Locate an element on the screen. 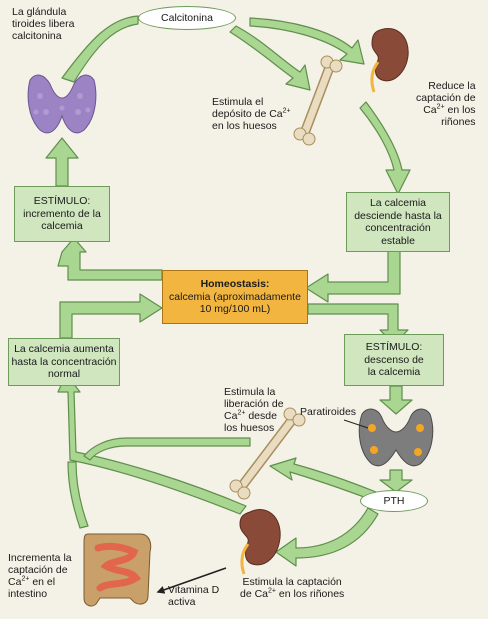 This screenshot has height=619, width=488. kidney-bottom-icon is located at coordinates (260, 542).